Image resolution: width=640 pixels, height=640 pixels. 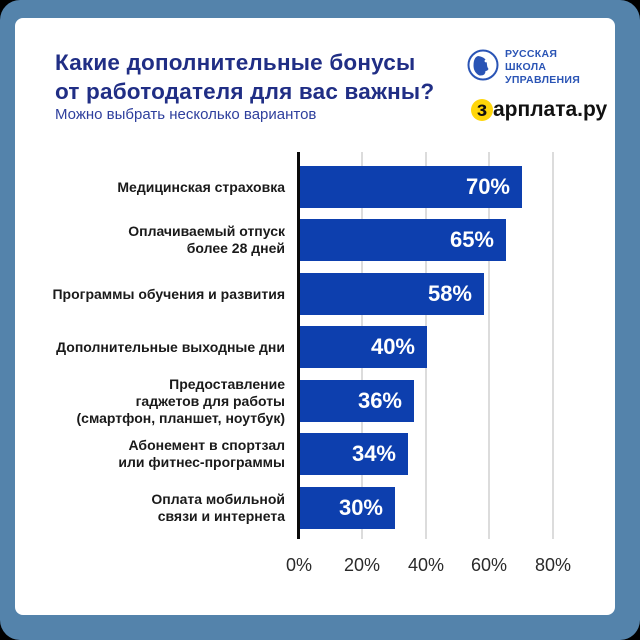 What do you see at coordinates (392, 346) in the screenshot?
I see `bar-value-label: 40%` at bounding box center [392, 346].